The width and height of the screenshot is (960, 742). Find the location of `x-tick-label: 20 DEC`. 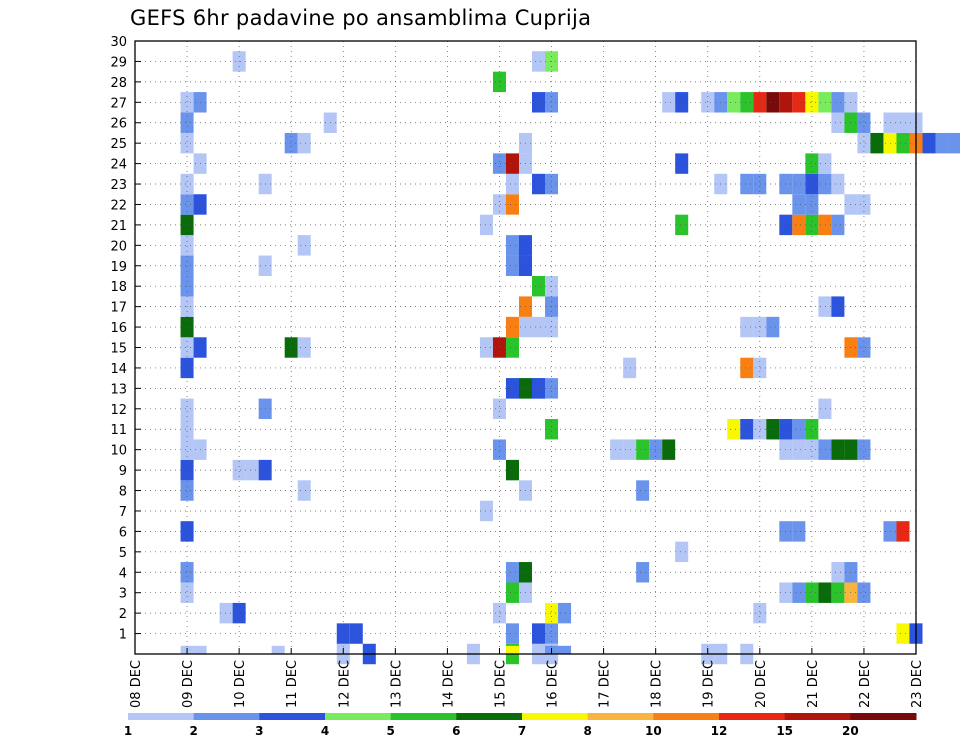

x-tick-label: 20 DEC is located at coordinates (761, 684).